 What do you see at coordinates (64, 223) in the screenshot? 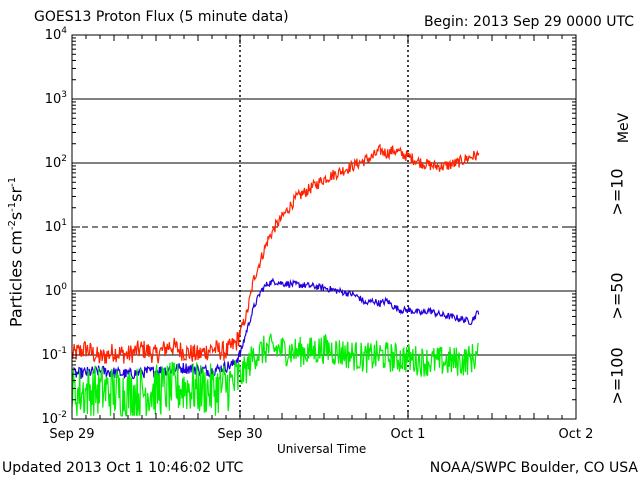
I see `y-tick-exponent: 1` at bounding box center [64, 223].